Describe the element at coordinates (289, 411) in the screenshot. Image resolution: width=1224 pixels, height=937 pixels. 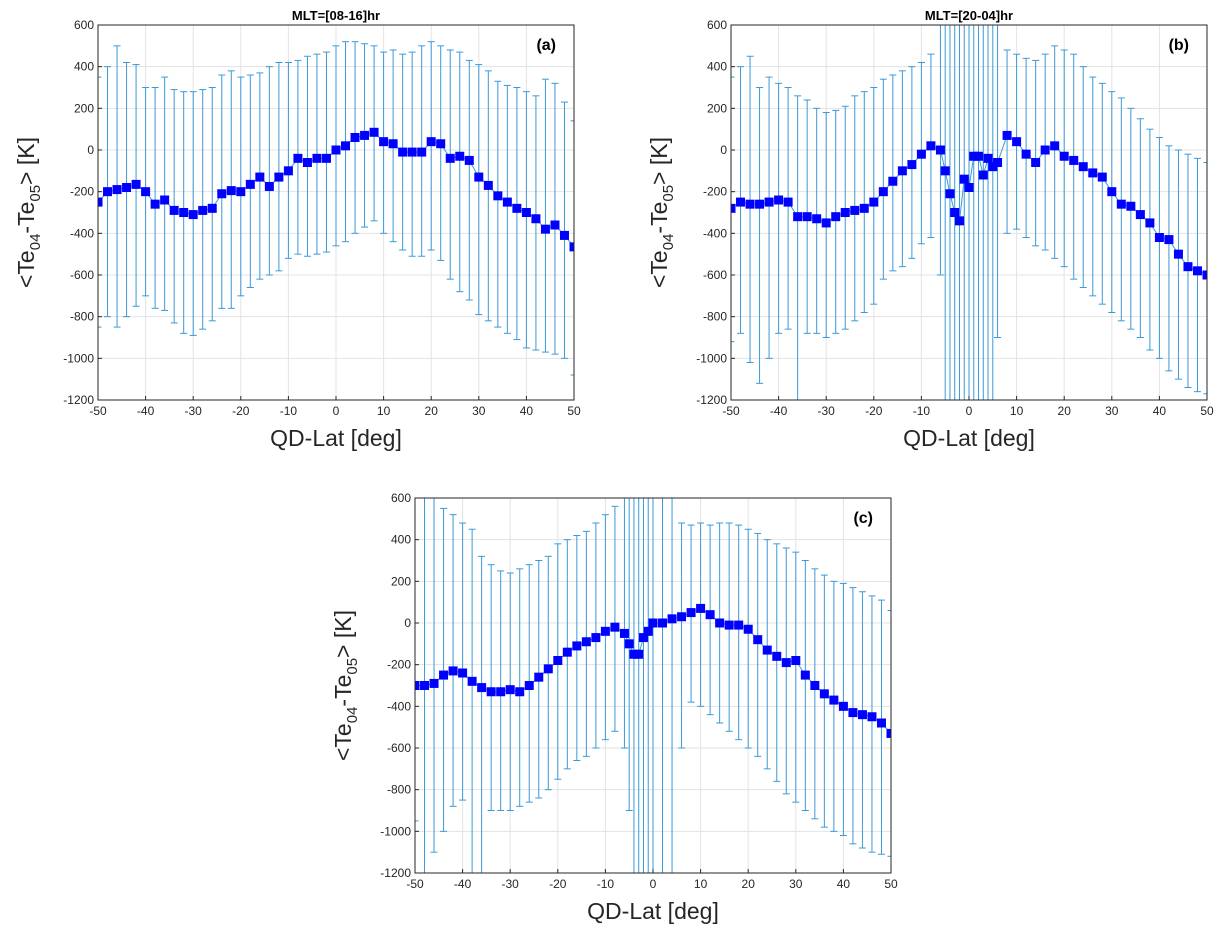
I see `x-tick-label: -10` at that location.